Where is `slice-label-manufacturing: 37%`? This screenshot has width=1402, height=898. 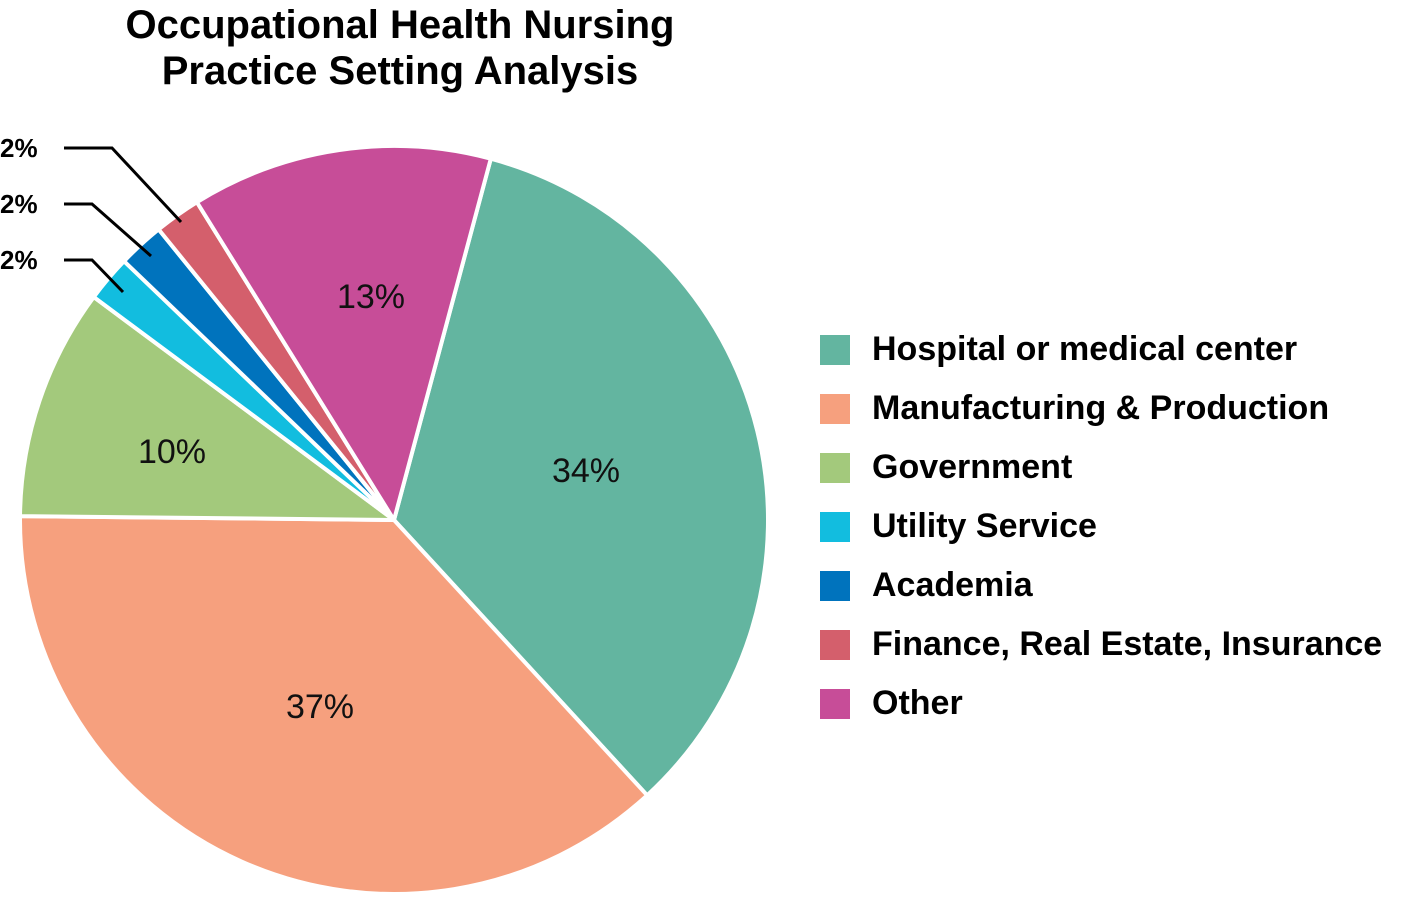 slice-label-manufacturing: 37% is located at coordinates (320, 707).